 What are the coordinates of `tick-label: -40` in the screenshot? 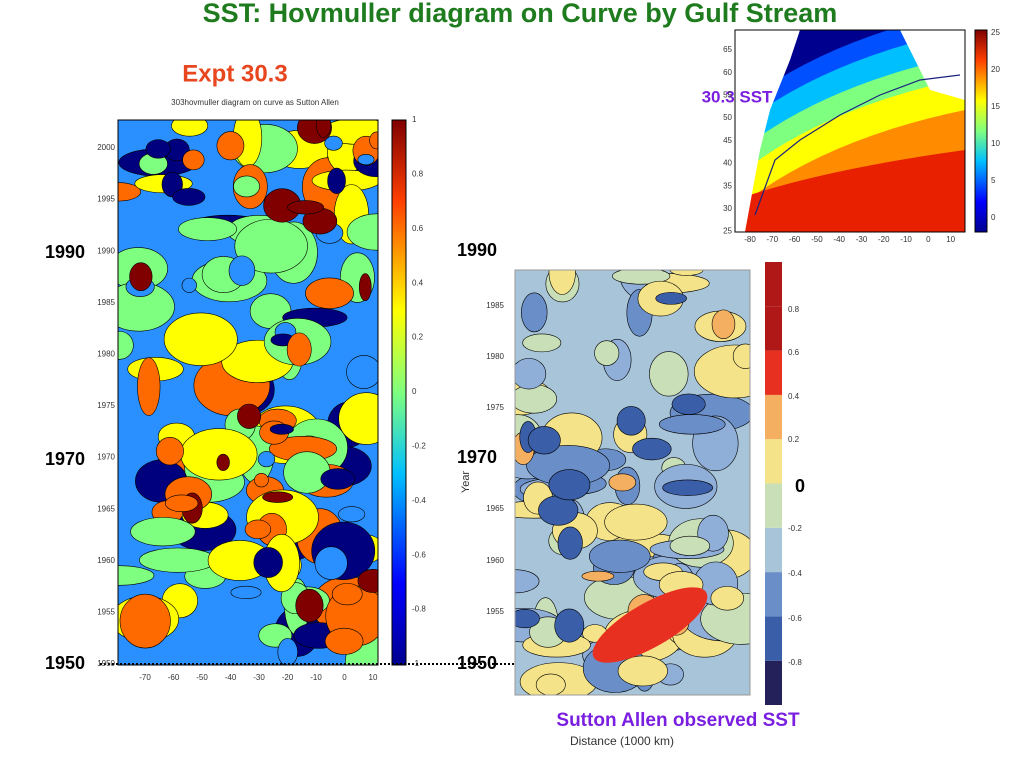 It's located at (839, 239).